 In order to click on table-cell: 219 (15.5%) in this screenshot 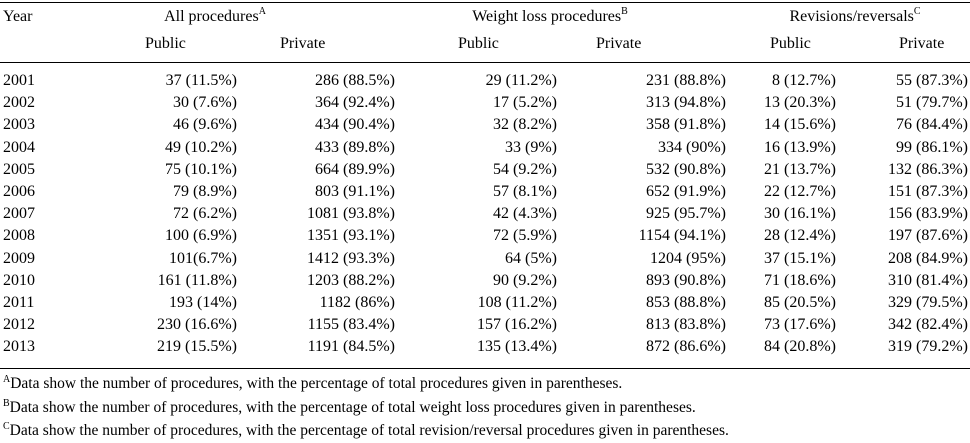, I will do `click(197, 347)`.